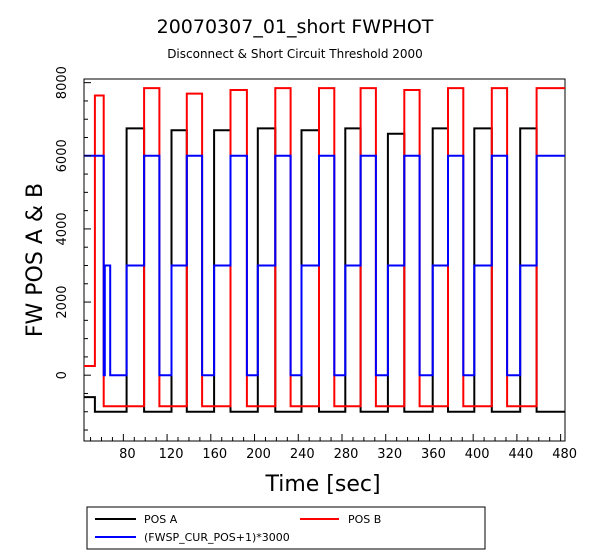 The height and width of the screenshot is (560, 589). What do you see at coordinates (520, 454) in the screenshot?
I see `x-tick-label: 440` at bounding box center [520, 454].